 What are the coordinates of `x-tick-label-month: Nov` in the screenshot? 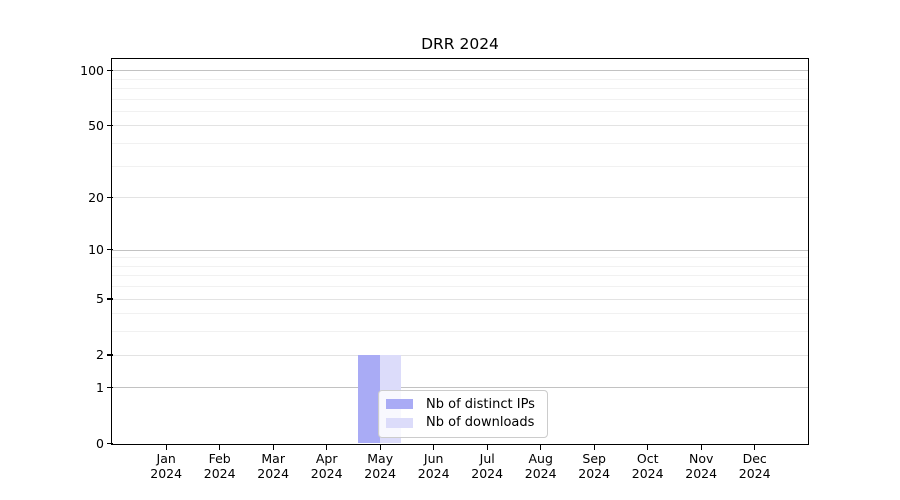 It's located at (701, 458).